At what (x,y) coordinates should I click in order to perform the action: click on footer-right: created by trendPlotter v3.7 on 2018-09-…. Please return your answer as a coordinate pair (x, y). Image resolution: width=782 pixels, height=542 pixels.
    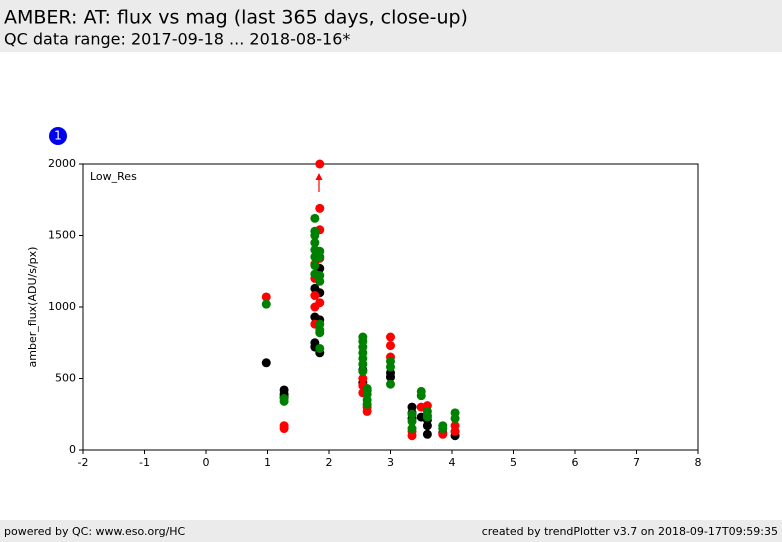
    Looking at the image, I should click on (630, 531).